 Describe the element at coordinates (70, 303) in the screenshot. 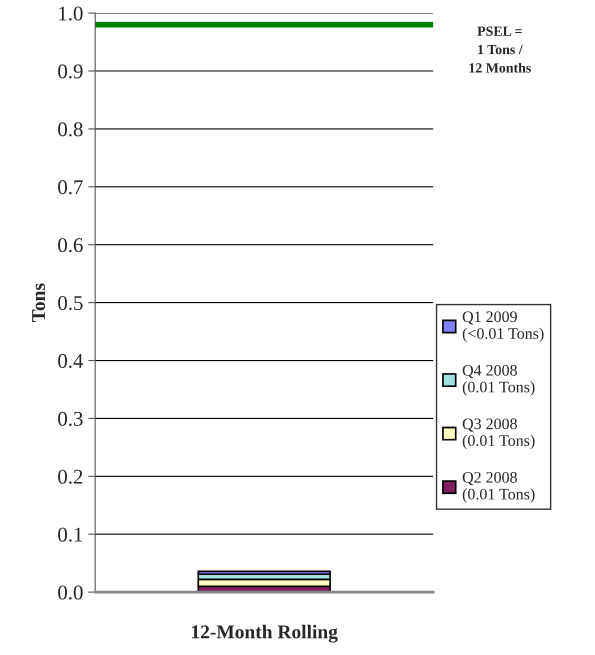

I see `y-tick-label: 0.5` at that location.